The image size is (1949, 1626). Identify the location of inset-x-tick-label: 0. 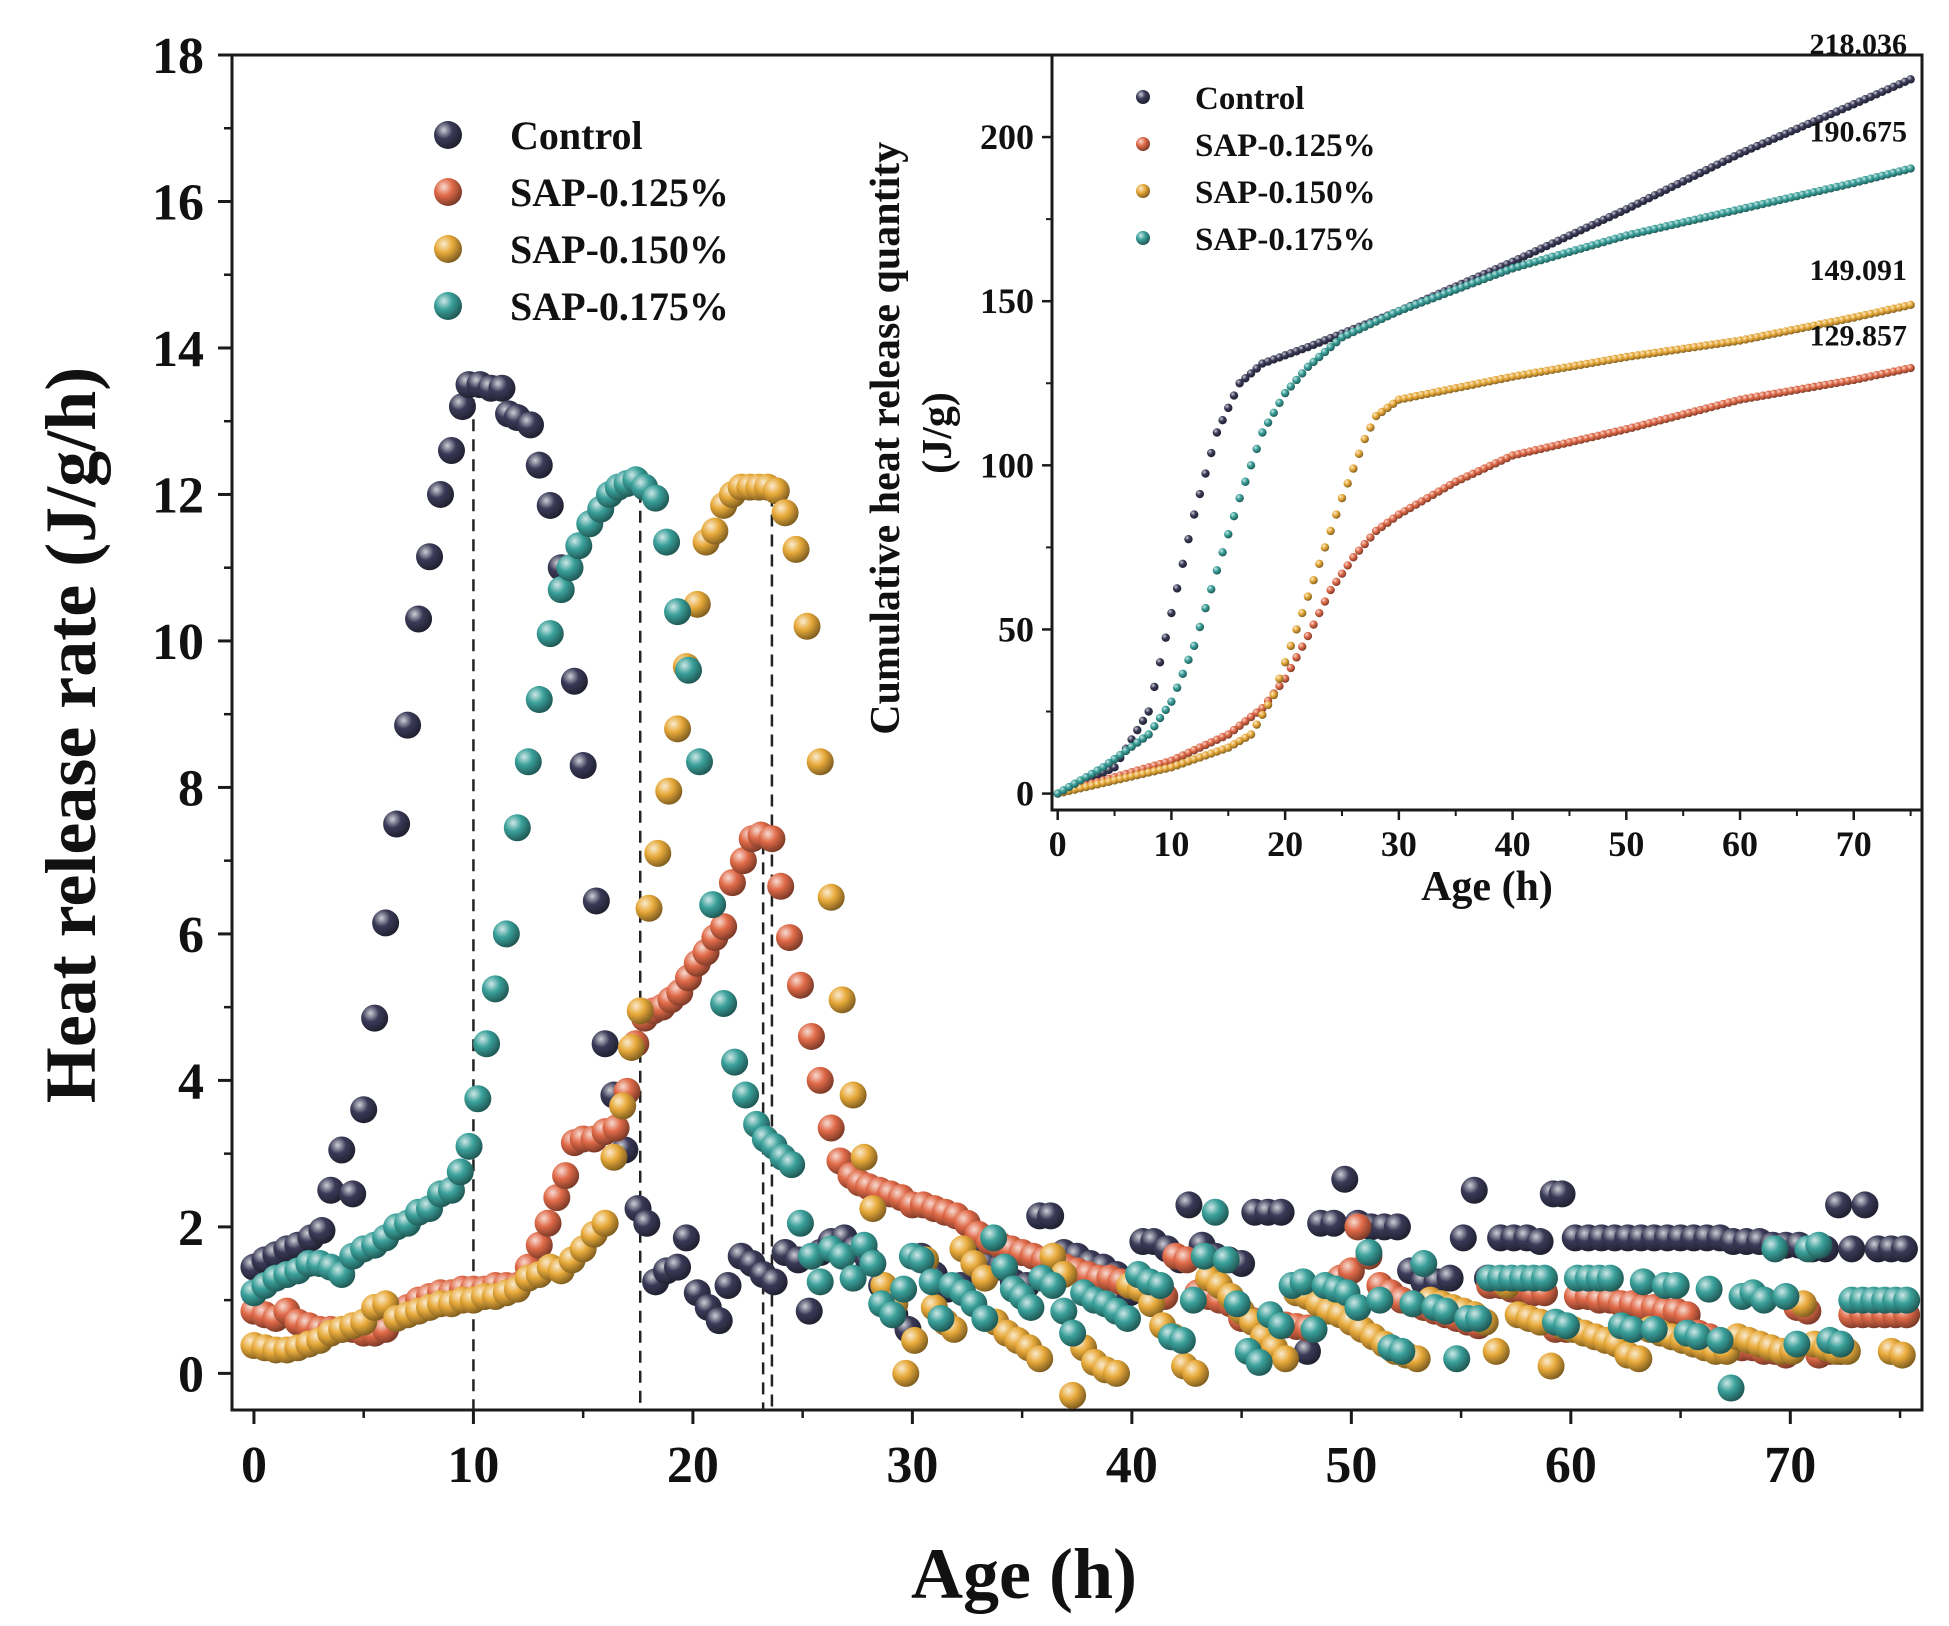
(1058, 844).